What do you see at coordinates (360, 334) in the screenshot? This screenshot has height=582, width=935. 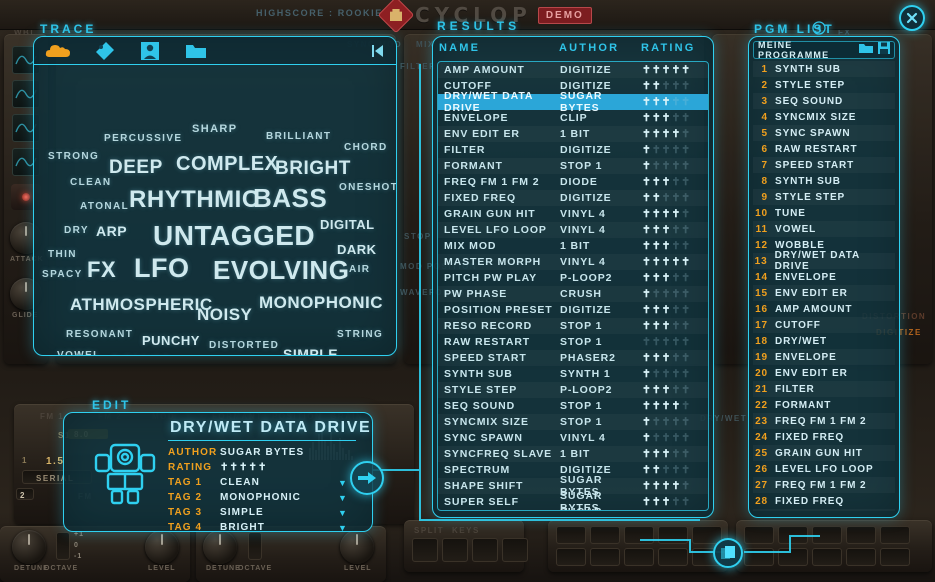 I see `tag-string: STRING` at bounding box center [360, 334].